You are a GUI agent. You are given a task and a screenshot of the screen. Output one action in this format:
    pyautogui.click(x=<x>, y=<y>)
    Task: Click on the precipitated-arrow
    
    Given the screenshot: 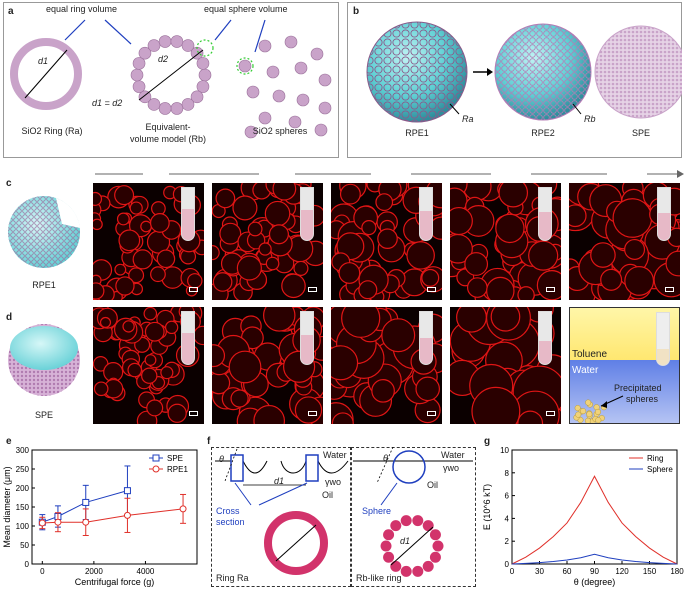 What is the action you would take?
    pyautogui.click(x=612, y=401)
    